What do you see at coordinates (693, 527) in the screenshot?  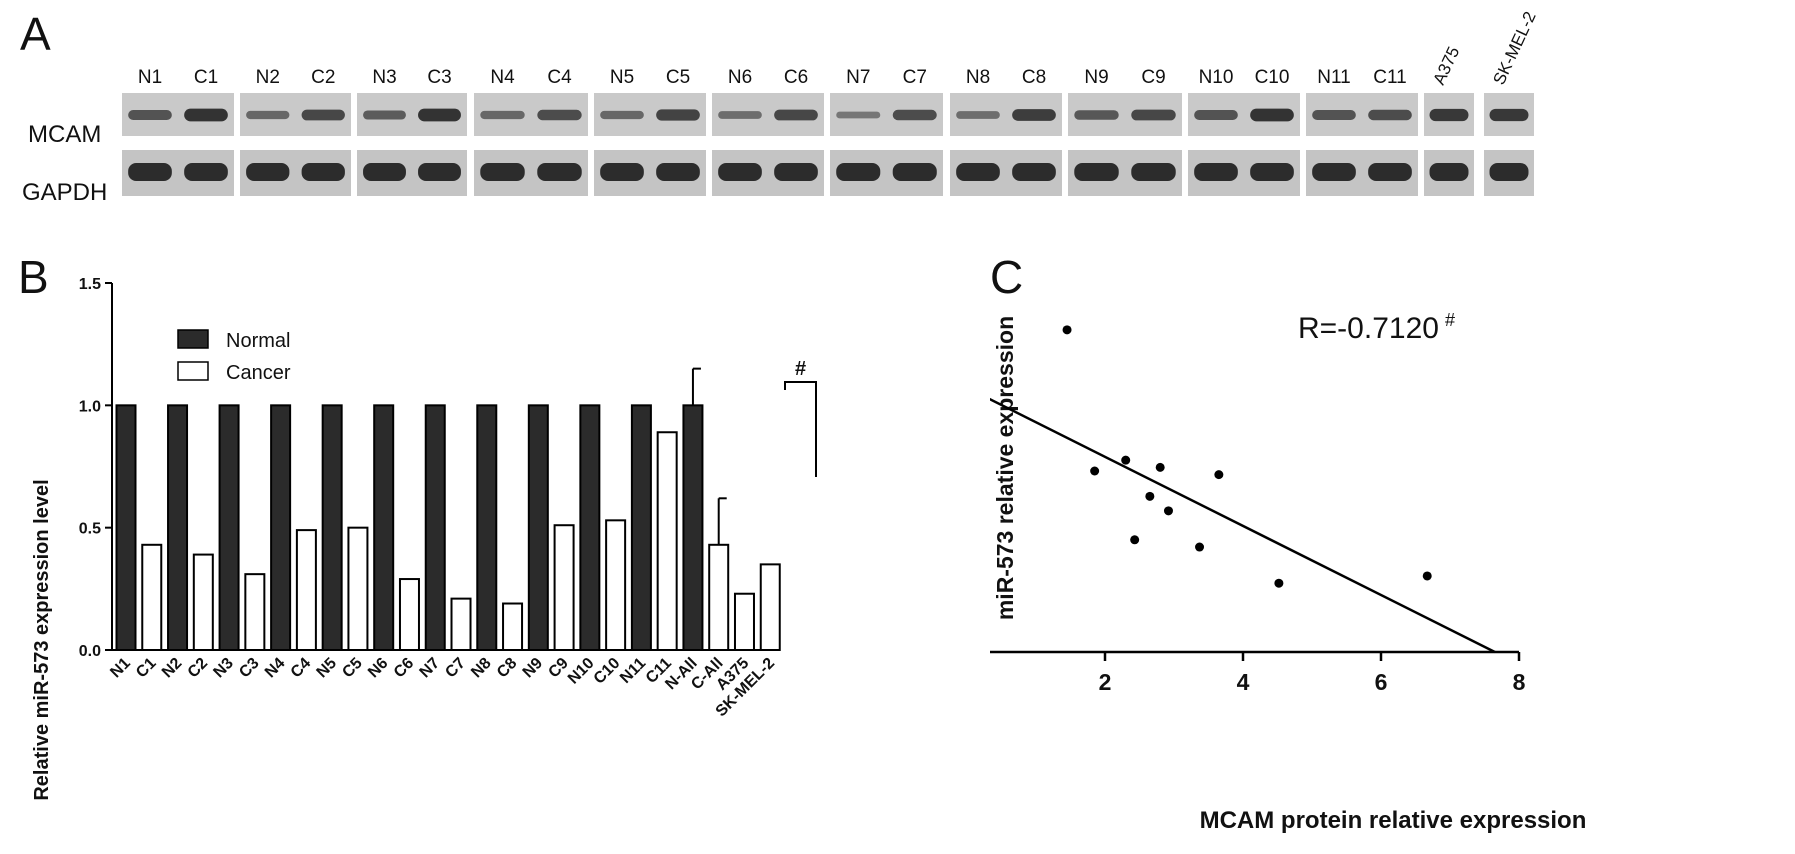 I see `bar-n-all` at bounding box center [693, 527].